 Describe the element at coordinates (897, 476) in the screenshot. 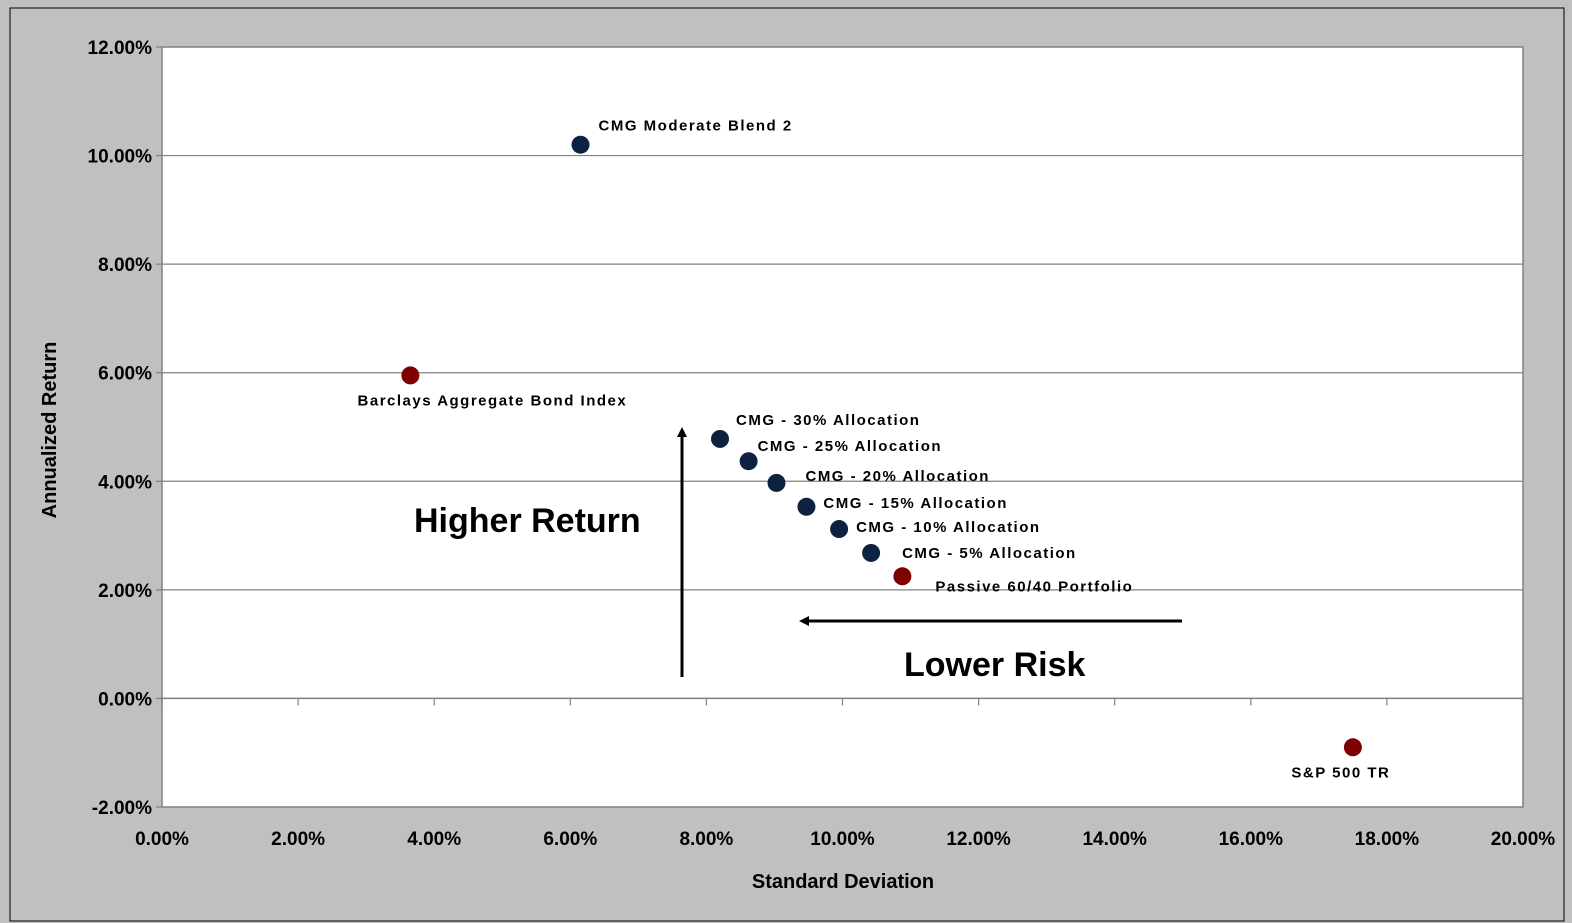

I see `point-label: CMG - 20% Allocation` at that location.